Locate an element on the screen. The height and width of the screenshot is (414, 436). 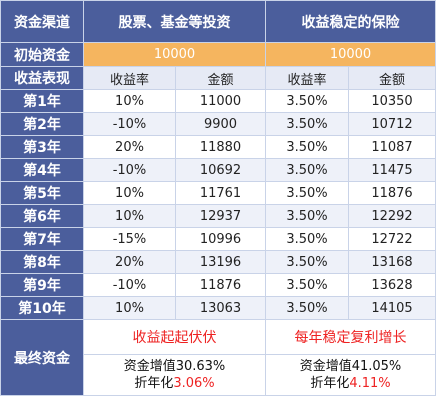
stock-annual-value: 3.06% is located at coordinates (194, 383).